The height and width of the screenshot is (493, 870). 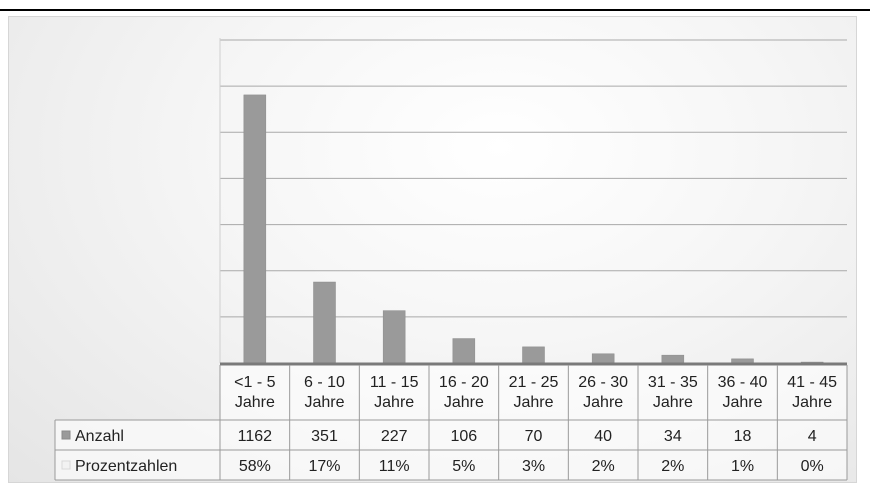 I want to click on data-label-0-6: 34, so click(x=673, y=436).